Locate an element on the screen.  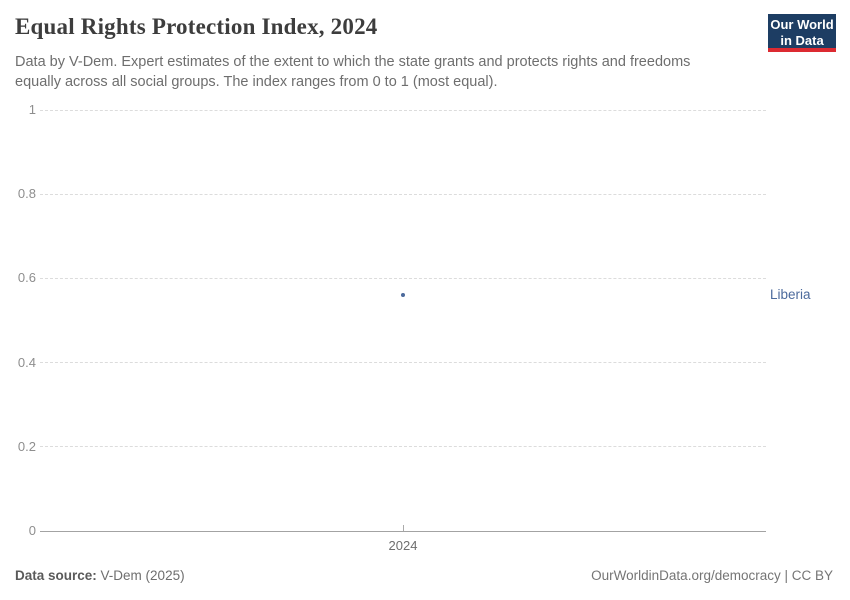
credit-link: OurWorldinData.org/democracy | CC BY is located at coordinates (712, 575).